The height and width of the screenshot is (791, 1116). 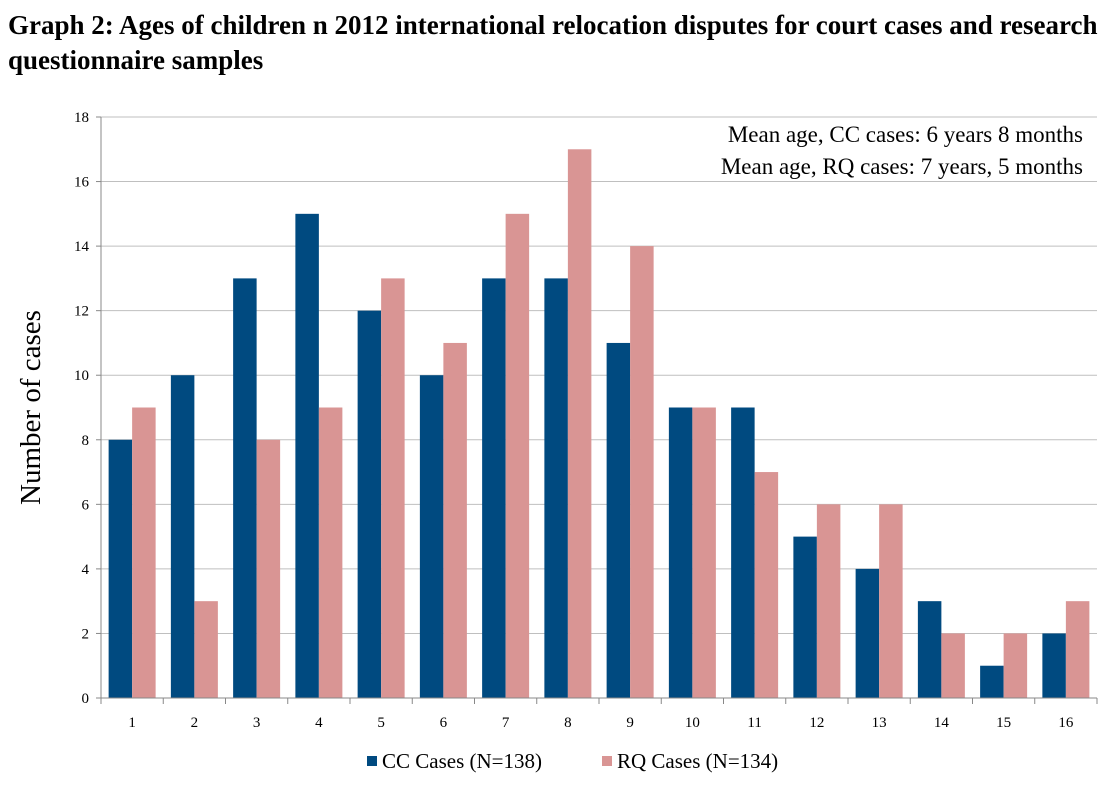 I want to click on y-tick-label: 12, so click(x=81, y=312).